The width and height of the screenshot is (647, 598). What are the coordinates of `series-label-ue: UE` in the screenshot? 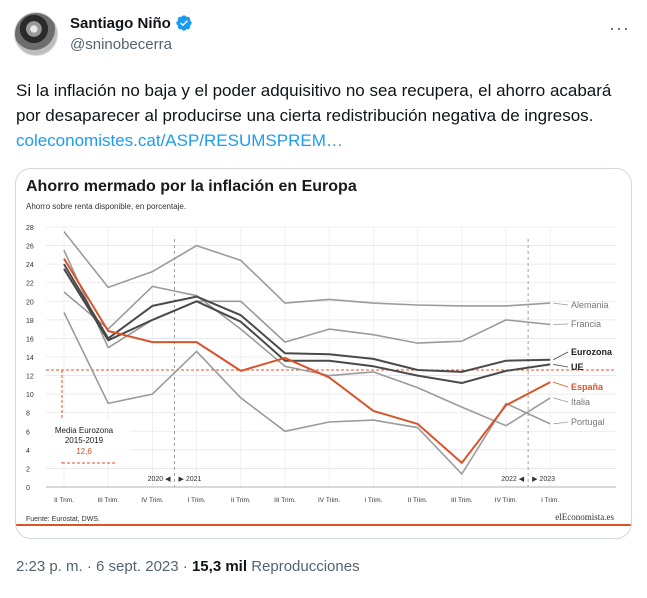 It's located at (577, 367).